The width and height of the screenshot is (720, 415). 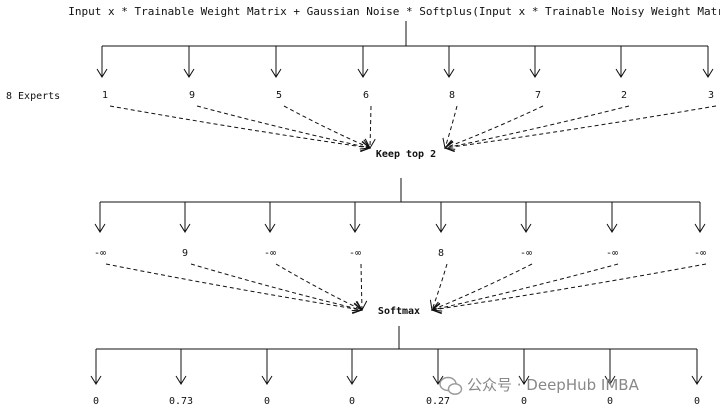 I want to click on expert-score: 9, so click(x=192, y=95).